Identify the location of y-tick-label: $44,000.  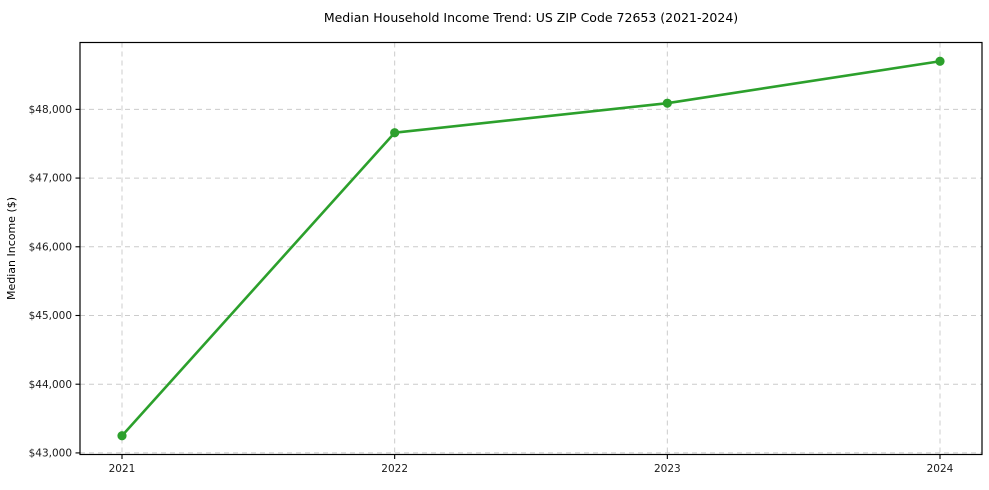
(50, 385).